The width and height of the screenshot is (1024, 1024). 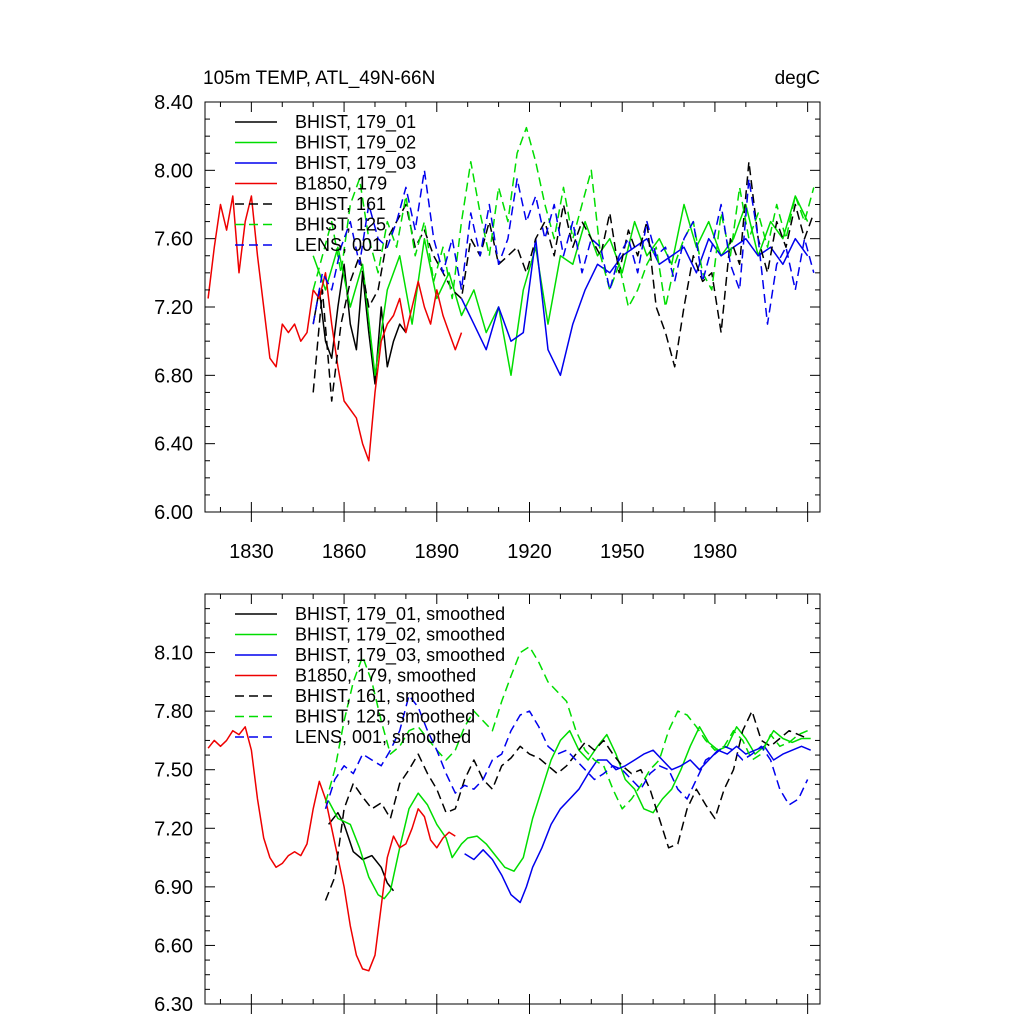 I want to click on x-tick-label: 1920, so click(x=529, y=552).